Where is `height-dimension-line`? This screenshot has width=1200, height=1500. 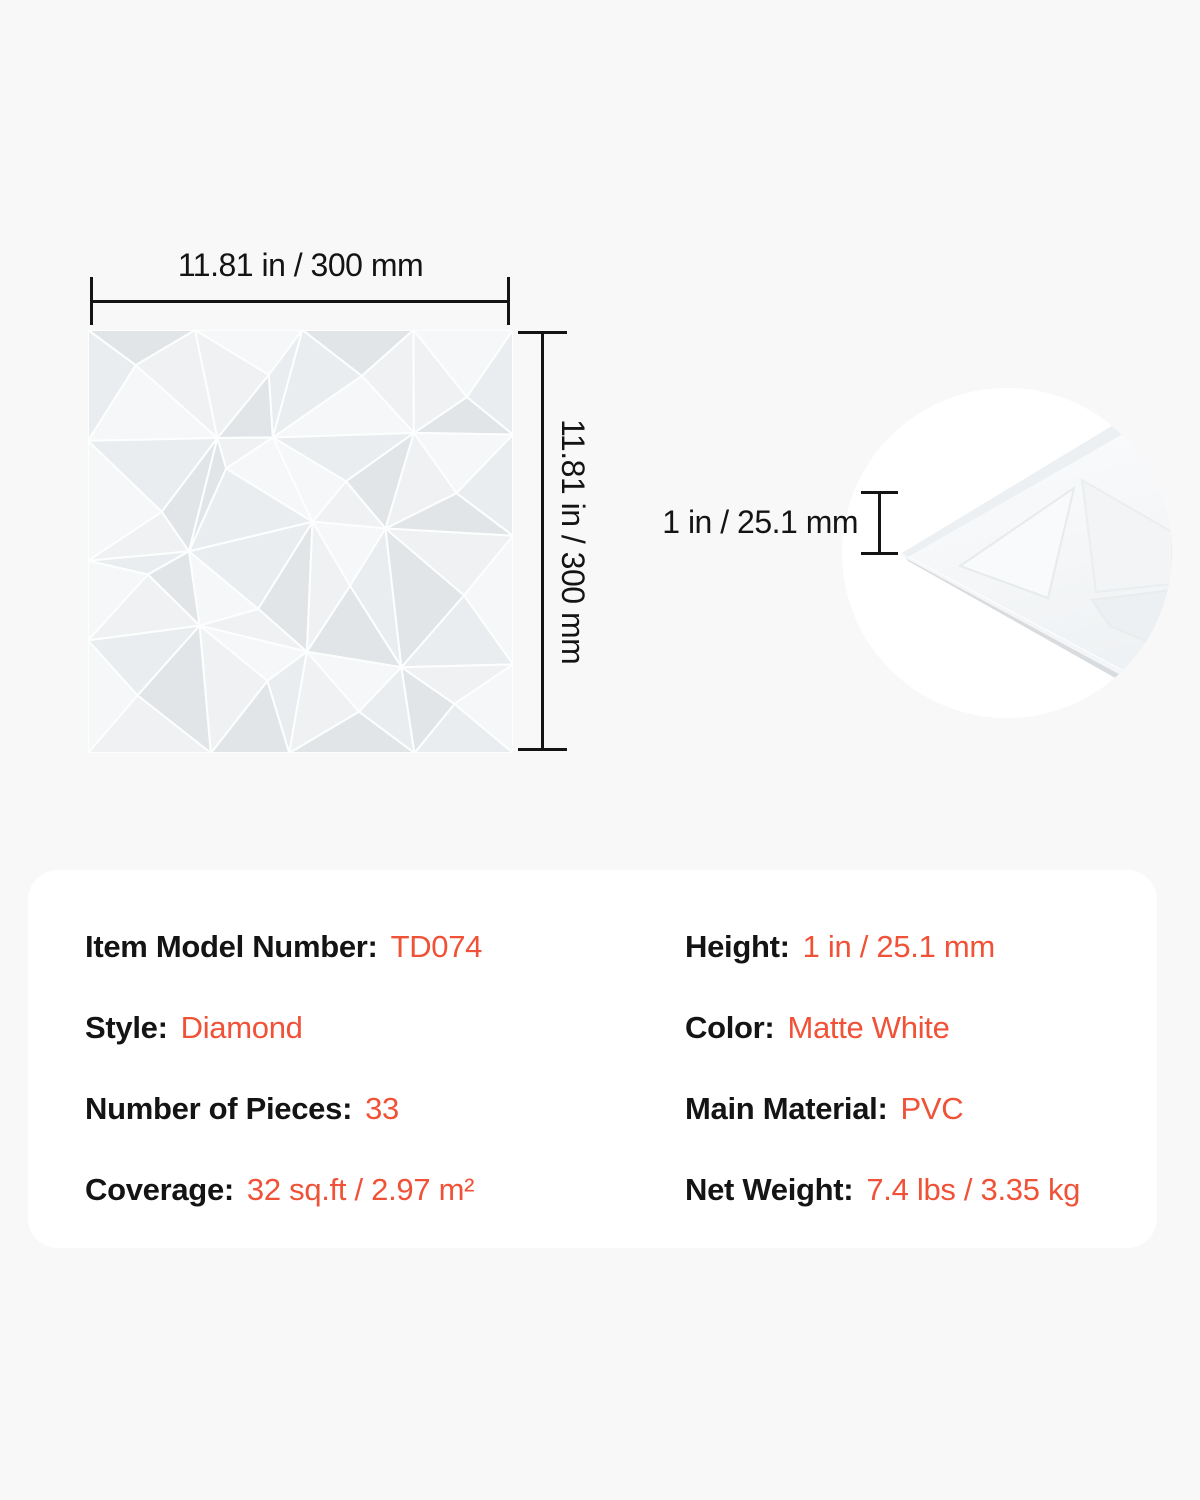
height-dimension-line is located at coordinates (542, 541).